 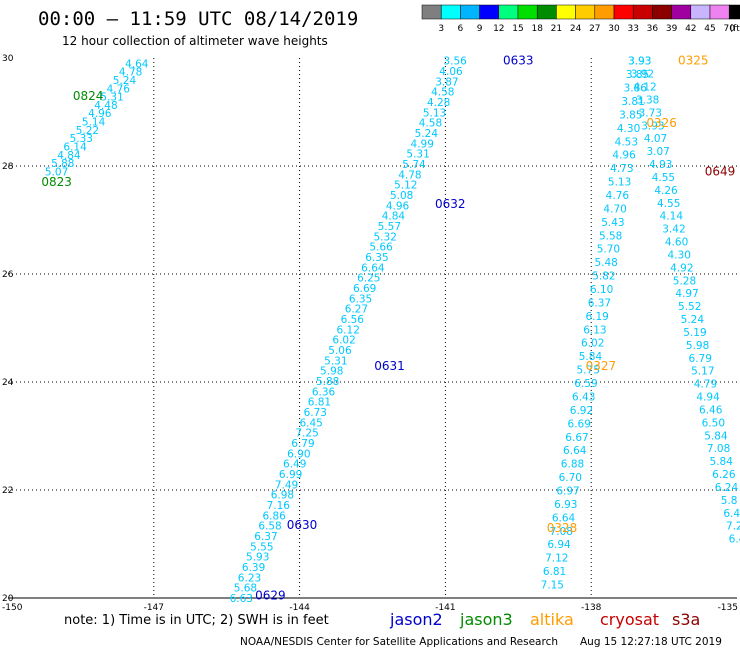 I want to click on x-tick-label: -150, so click(x=12, y=608).